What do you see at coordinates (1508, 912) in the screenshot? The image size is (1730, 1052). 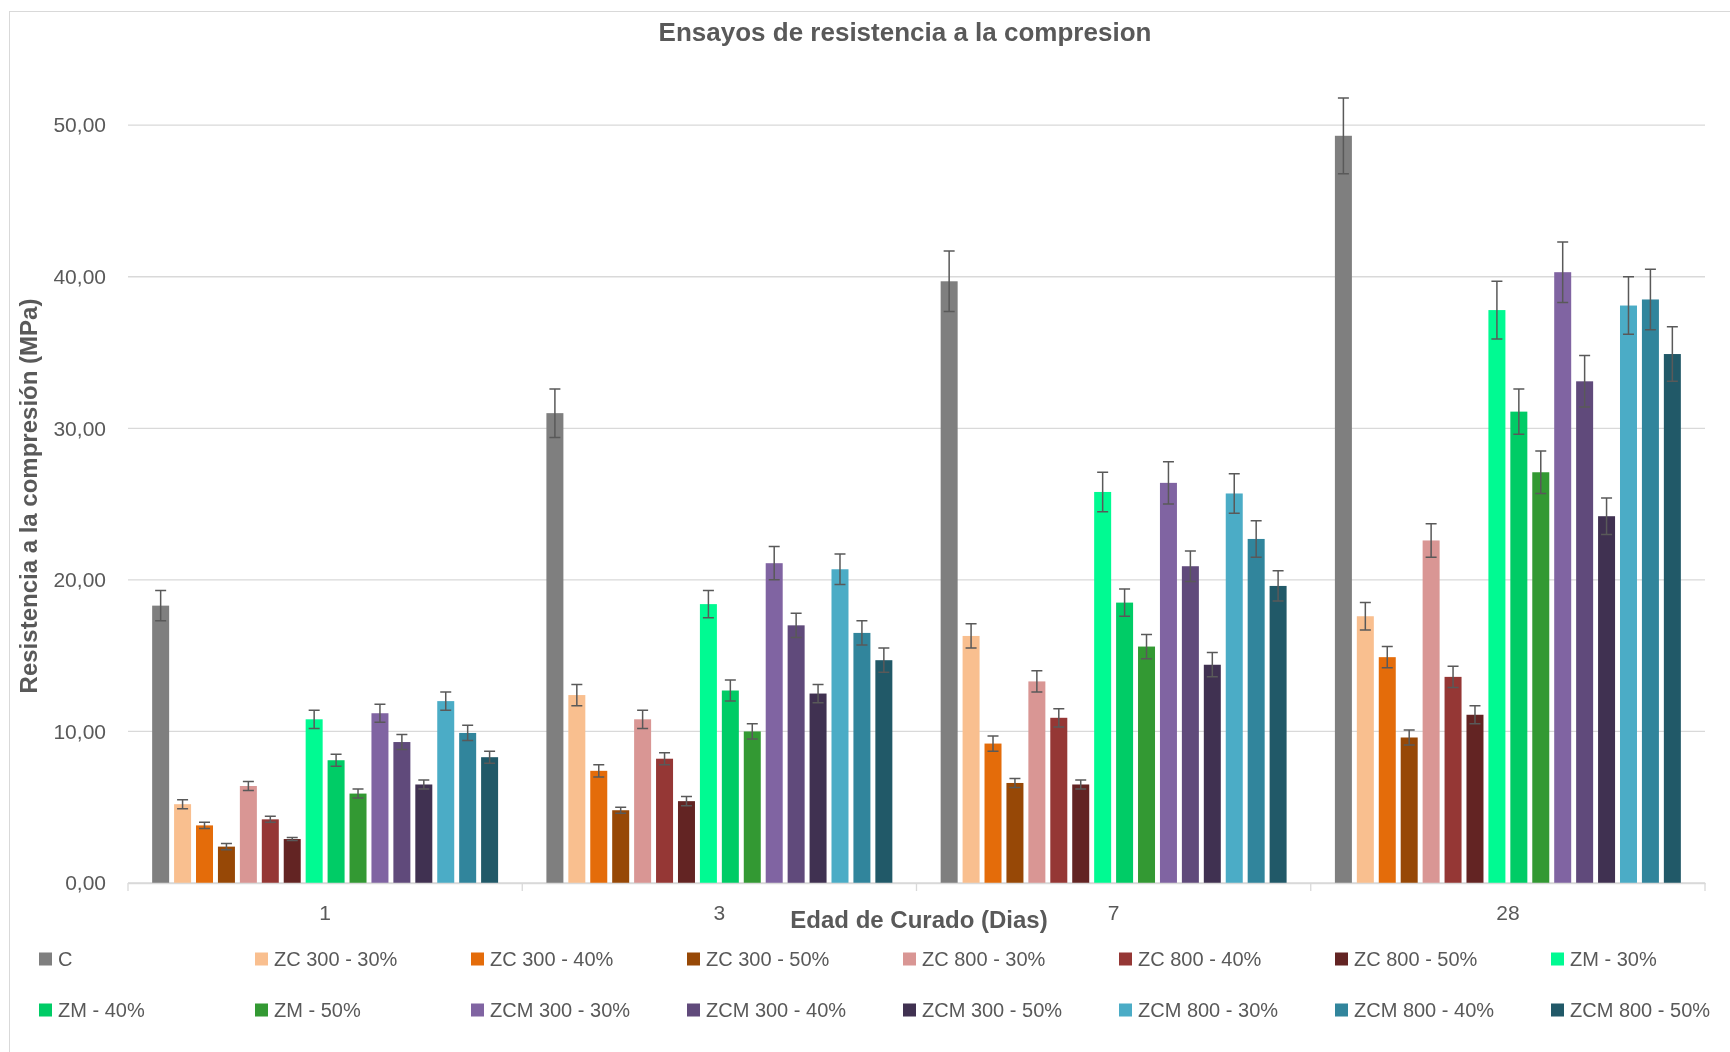 I see `x-tick-label: 28` at bounding box center [1508, 912].